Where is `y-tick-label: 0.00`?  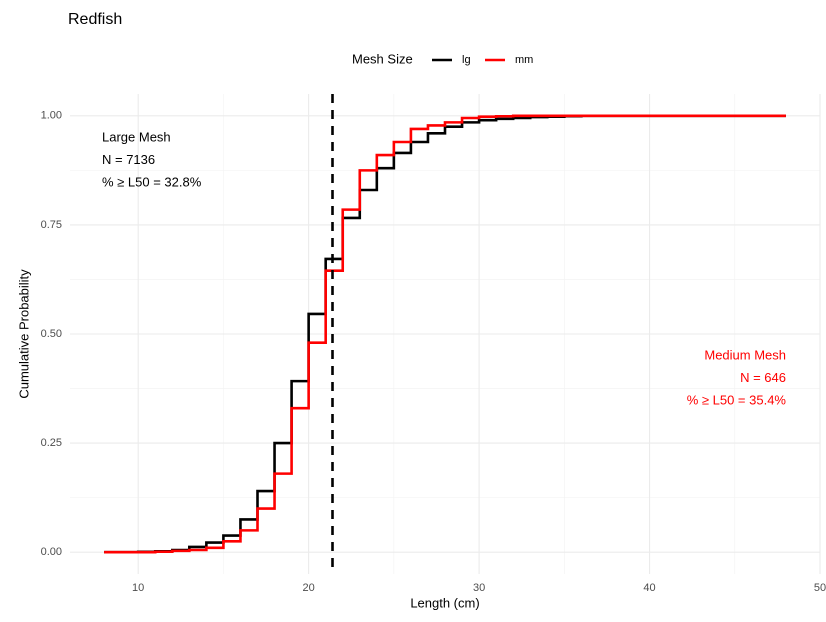 y-tick-label: 0.00 is located at coordinates (51, 552).